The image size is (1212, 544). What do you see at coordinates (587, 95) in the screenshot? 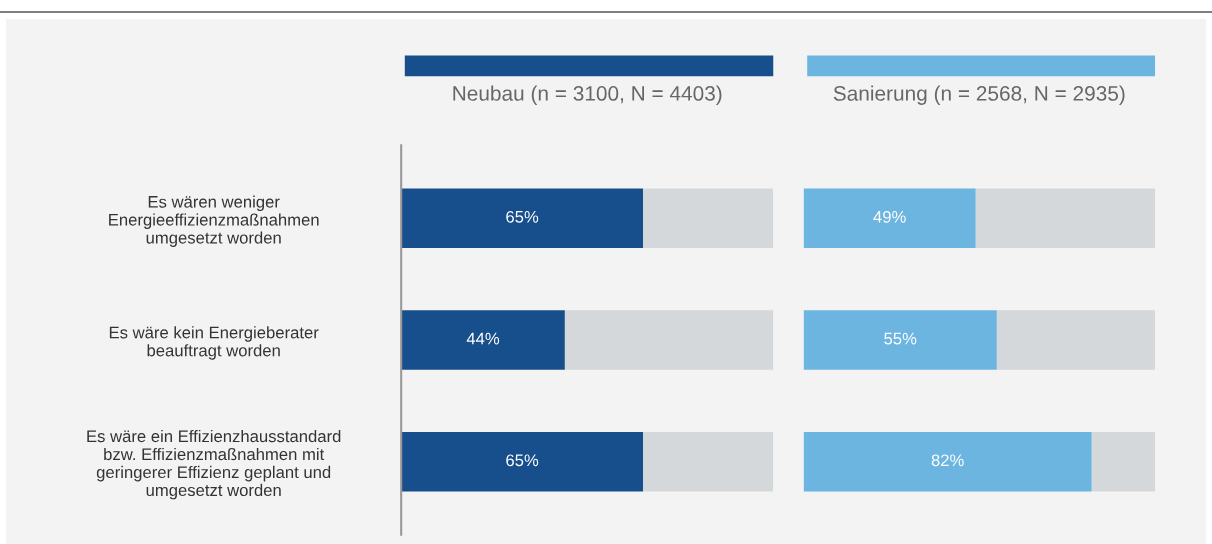
I see `text: Neubau (n = 3100, N = 4403)` at bounding box center [587, 95].